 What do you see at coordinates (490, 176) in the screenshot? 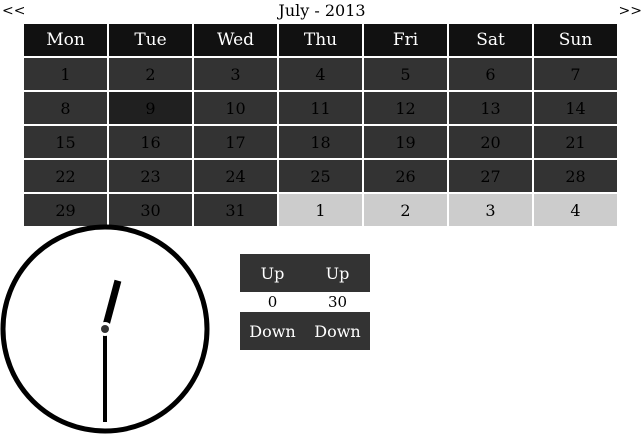
I see `calendar-day: 27` at bounding box center [490, 176].